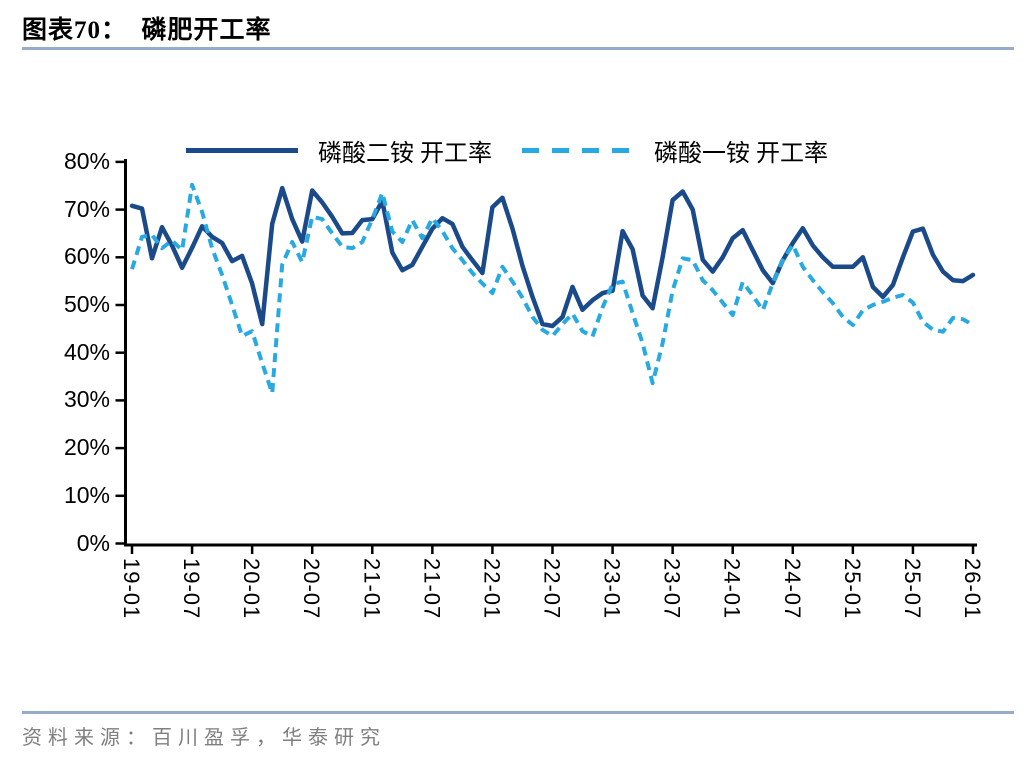 Image resolution: width=1036 pixels, height=760 pixels. Describe the element at coordinates (612, 589) in the screenshot. I see `x-tick-label: 23-01` at that location.